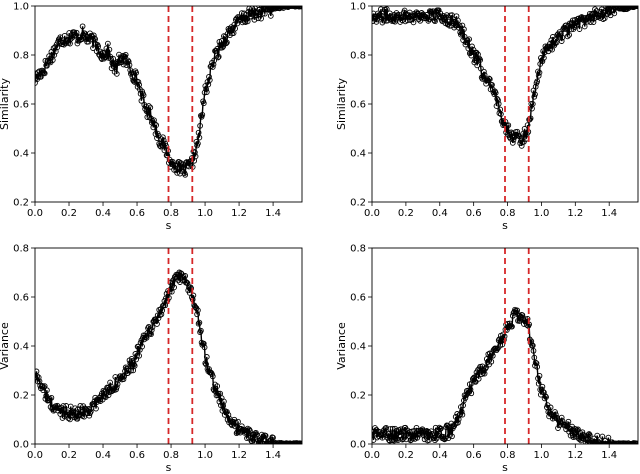 This screenshot has height=474, width=640. Describe the element at coordinates (21, 298) in the screenshot. I see `y-tick-label: 0.6` at that location.